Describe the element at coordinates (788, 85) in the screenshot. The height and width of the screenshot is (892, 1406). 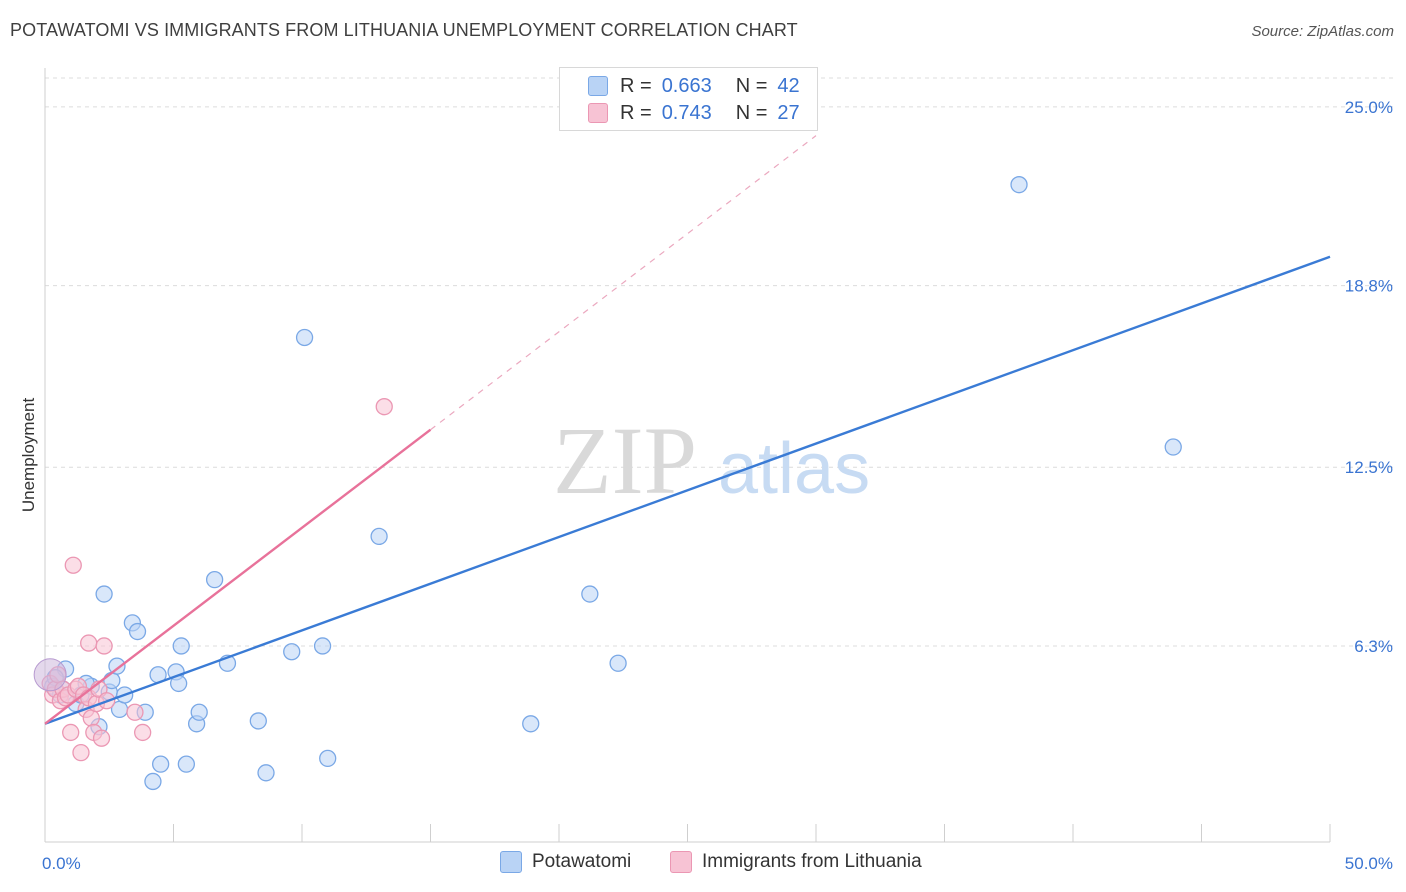
I see `legend-n-value: 42` at that location.